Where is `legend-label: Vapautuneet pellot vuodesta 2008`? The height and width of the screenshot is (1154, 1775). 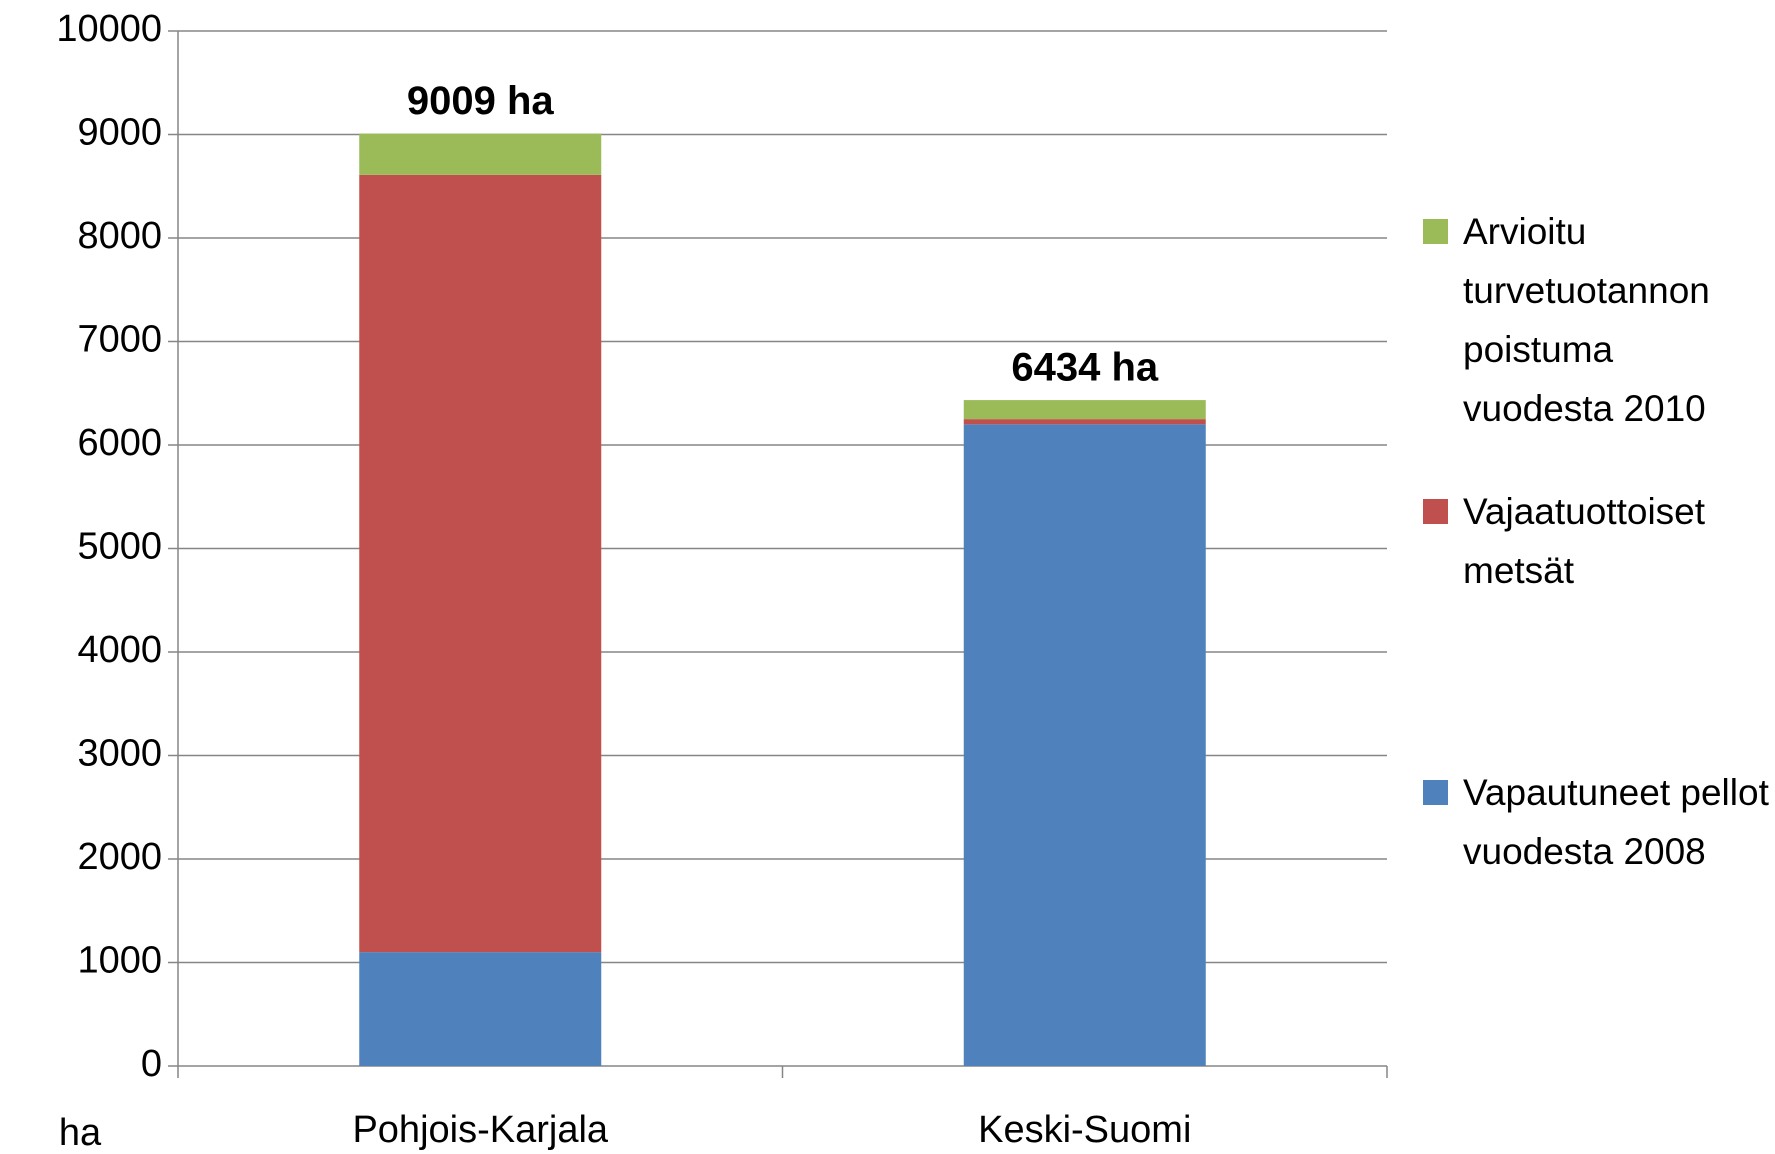 legend-label: Vapautuneet pellot vuodesta 2008 is located at coordinates (1616, 822).